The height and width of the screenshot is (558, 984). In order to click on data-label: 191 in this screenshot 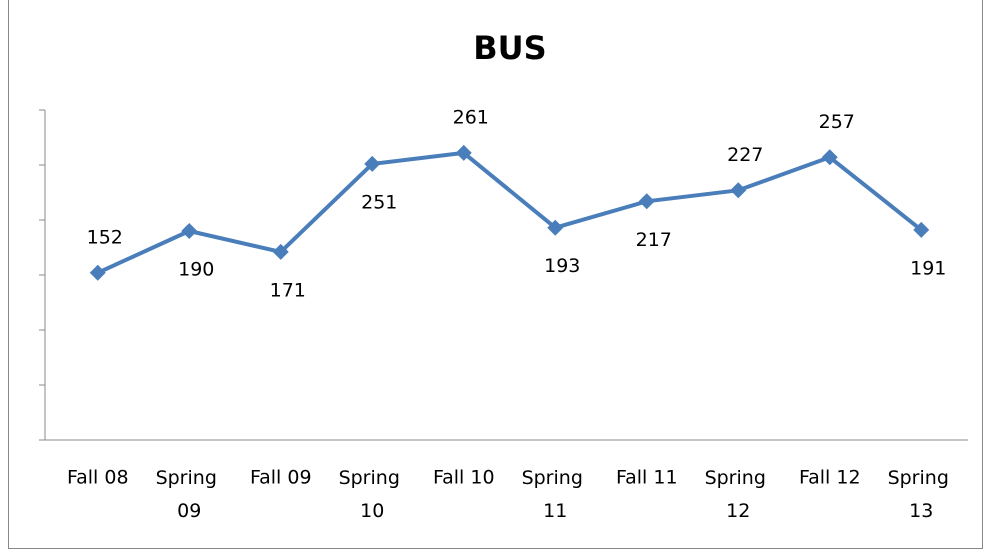, I will do `click(928, 268)`.